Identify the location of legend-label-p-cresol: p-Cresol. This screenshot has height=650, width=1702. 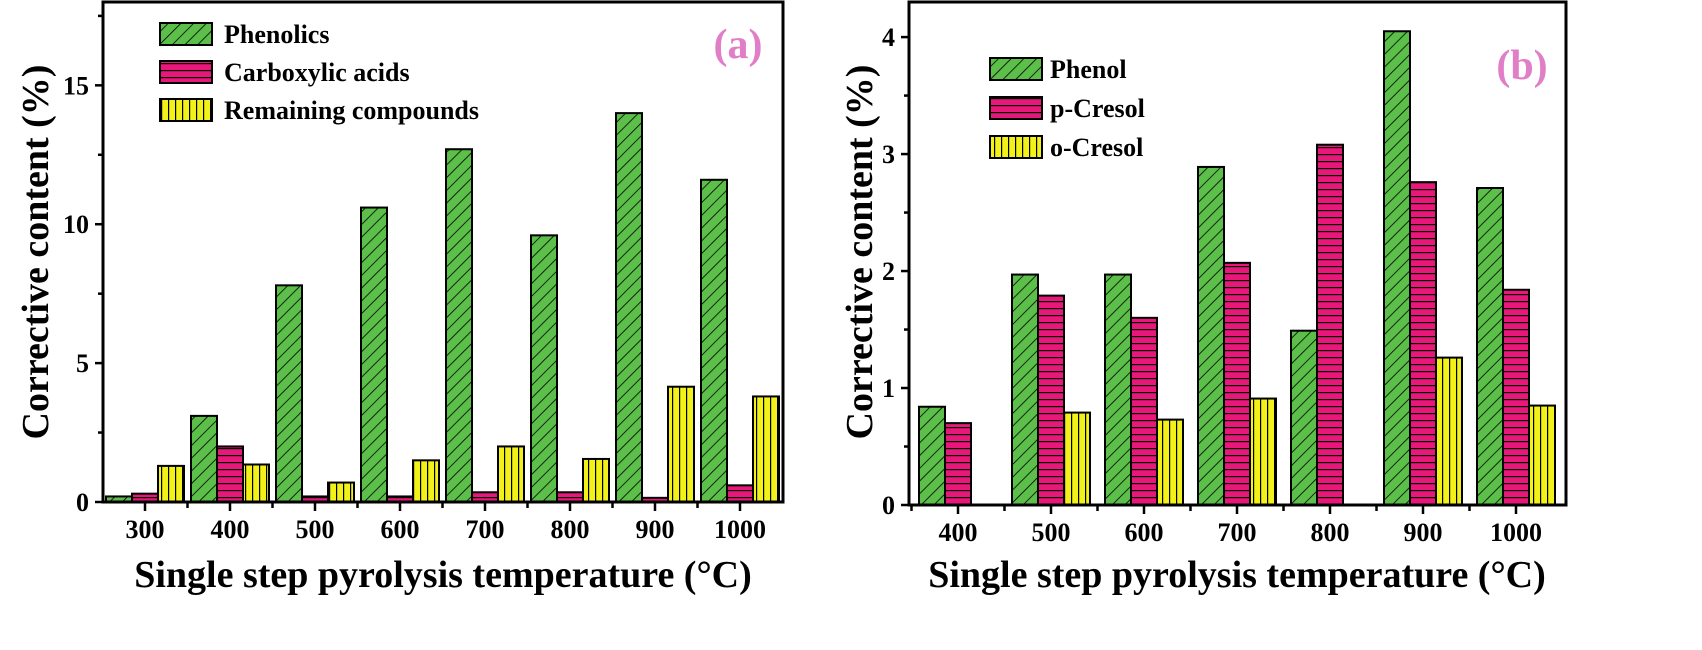
(1097, 108).